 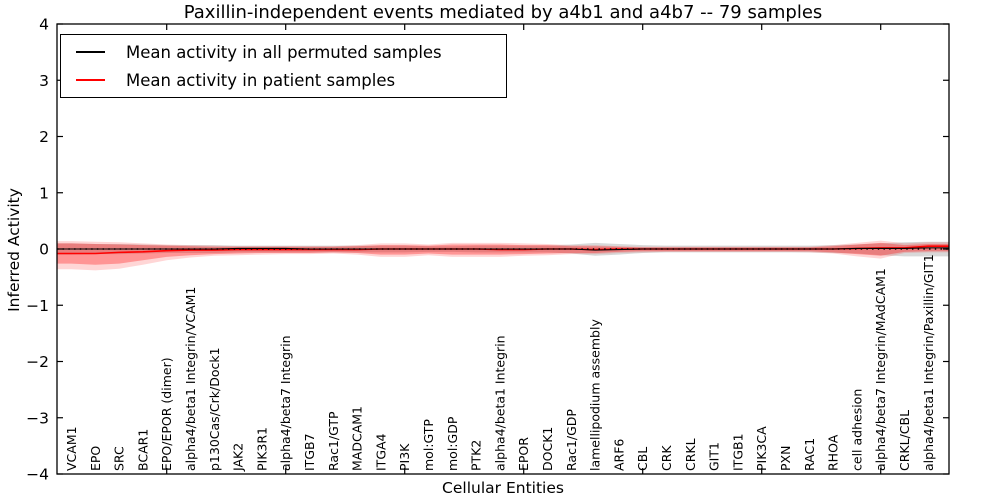 What do you see at coordinates (71, 448) in the screenshot?
I see `x-category-label: VCAM1` at bounding box center [71, 448].